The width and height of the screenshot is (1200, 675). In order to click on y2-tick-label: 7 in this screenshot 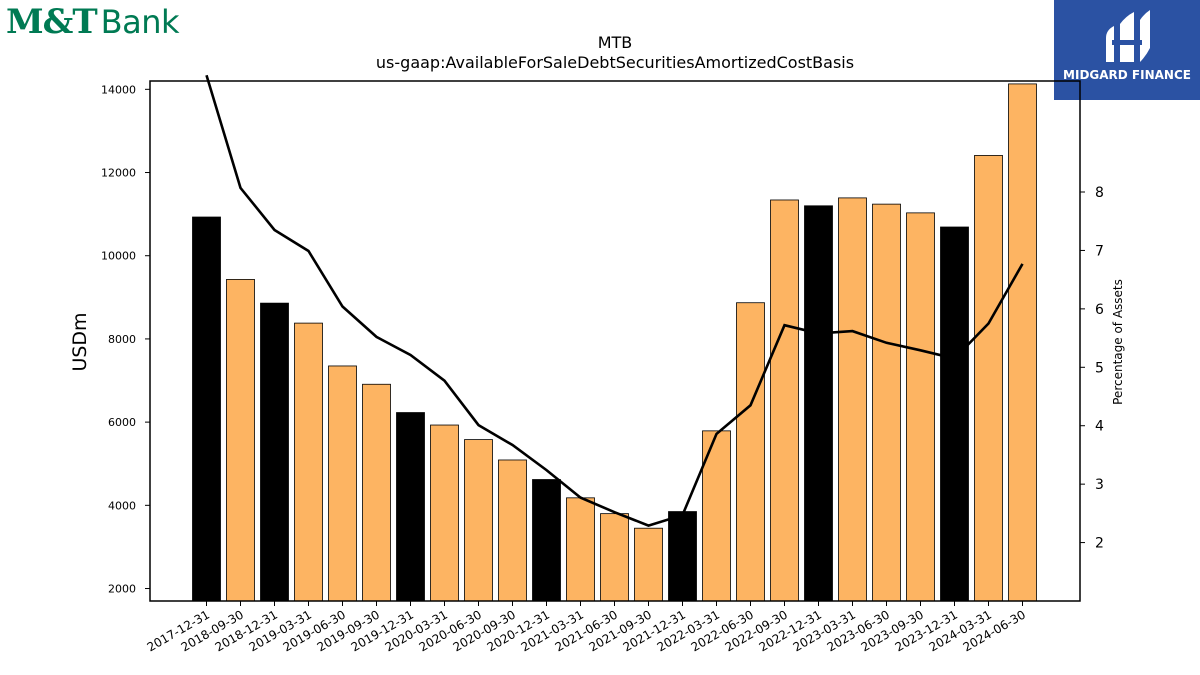, I will do `click(1099, 251)`.